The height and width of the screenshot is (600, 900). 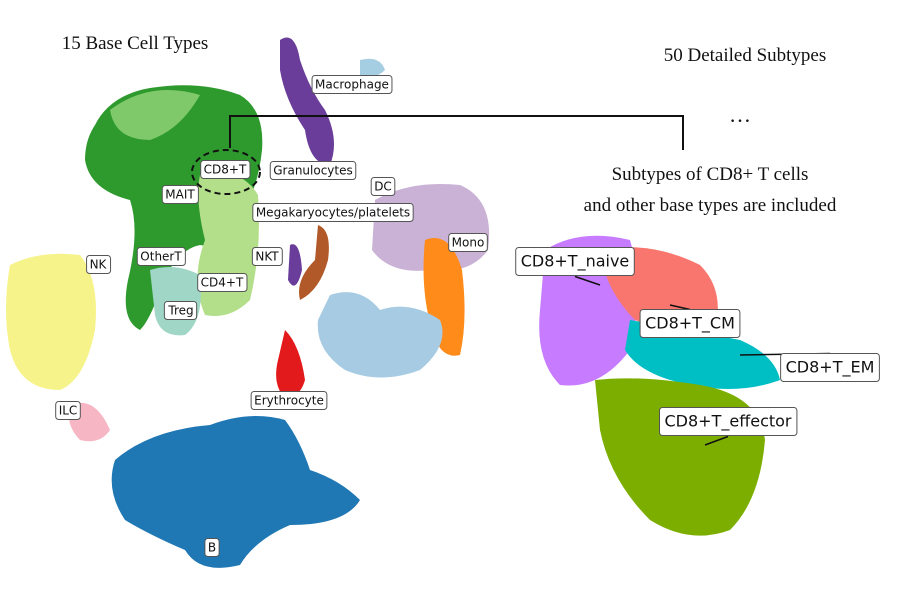 What do you see at coordinates (372, 67) in the screenshot?
I see `cluster-macrophage-light` at bounding box center [372, 67].